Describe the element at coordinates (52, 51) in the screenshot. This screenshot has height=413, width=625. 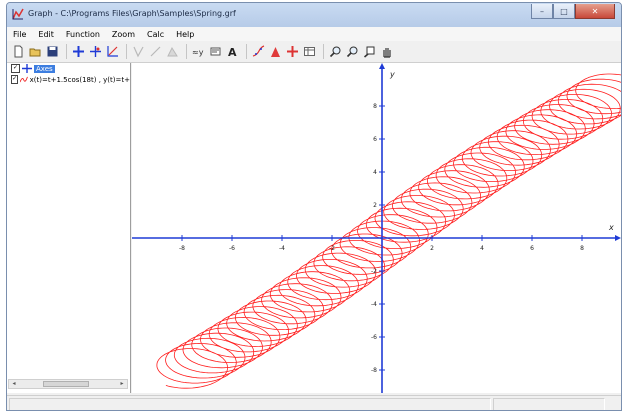
I see `save-icon` at that location.